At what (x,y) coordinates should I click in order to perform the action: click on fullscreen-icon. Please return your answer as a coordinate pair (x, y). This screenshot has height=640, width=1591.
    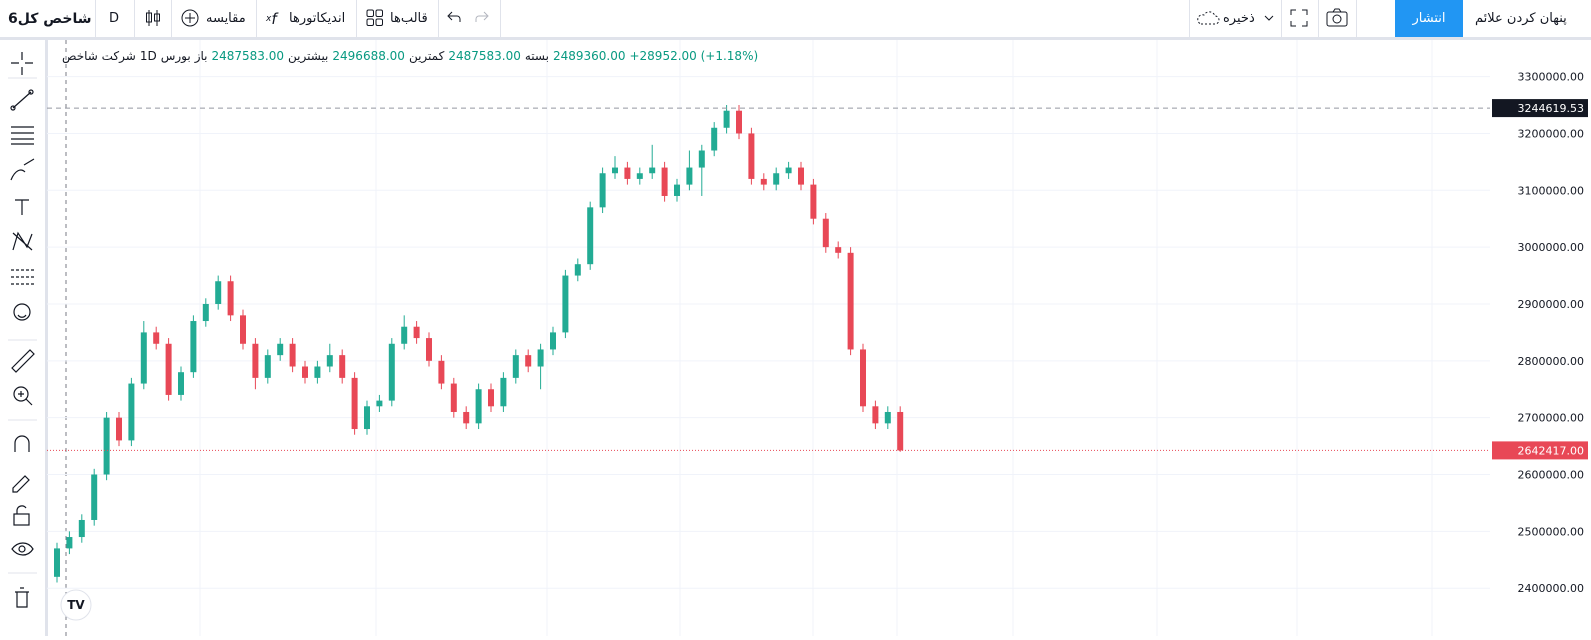
    Looking at the image, I should click on (1299, 18).